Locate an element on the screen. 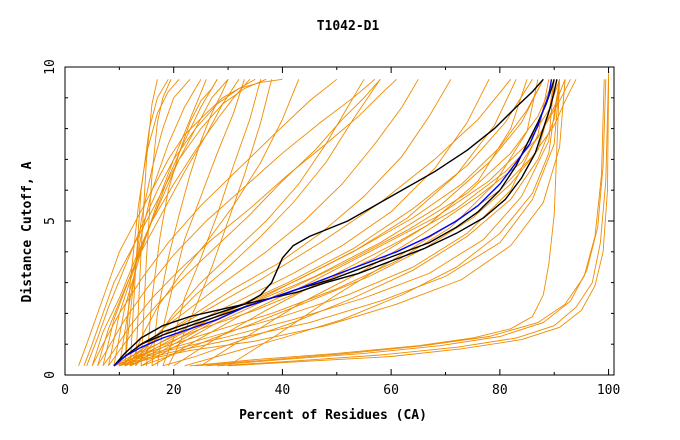 The width and height of the screenshot is (680, 440). x-tick-label: 20 is located at coordinates (174, 390).